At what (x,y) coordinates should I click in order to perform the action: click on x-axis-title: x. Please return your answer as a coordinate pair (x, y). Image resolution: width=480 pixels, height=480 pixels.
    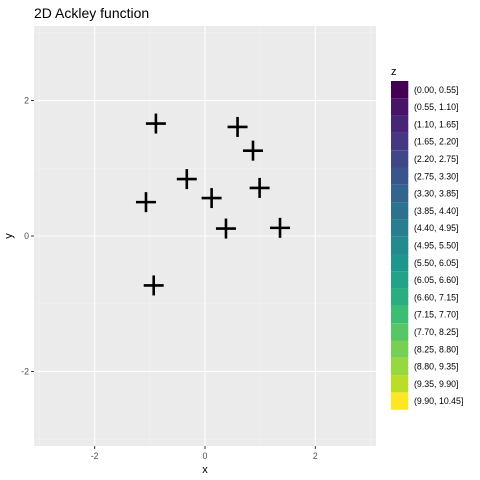
    Looking at the image, I should click on (205, 470).